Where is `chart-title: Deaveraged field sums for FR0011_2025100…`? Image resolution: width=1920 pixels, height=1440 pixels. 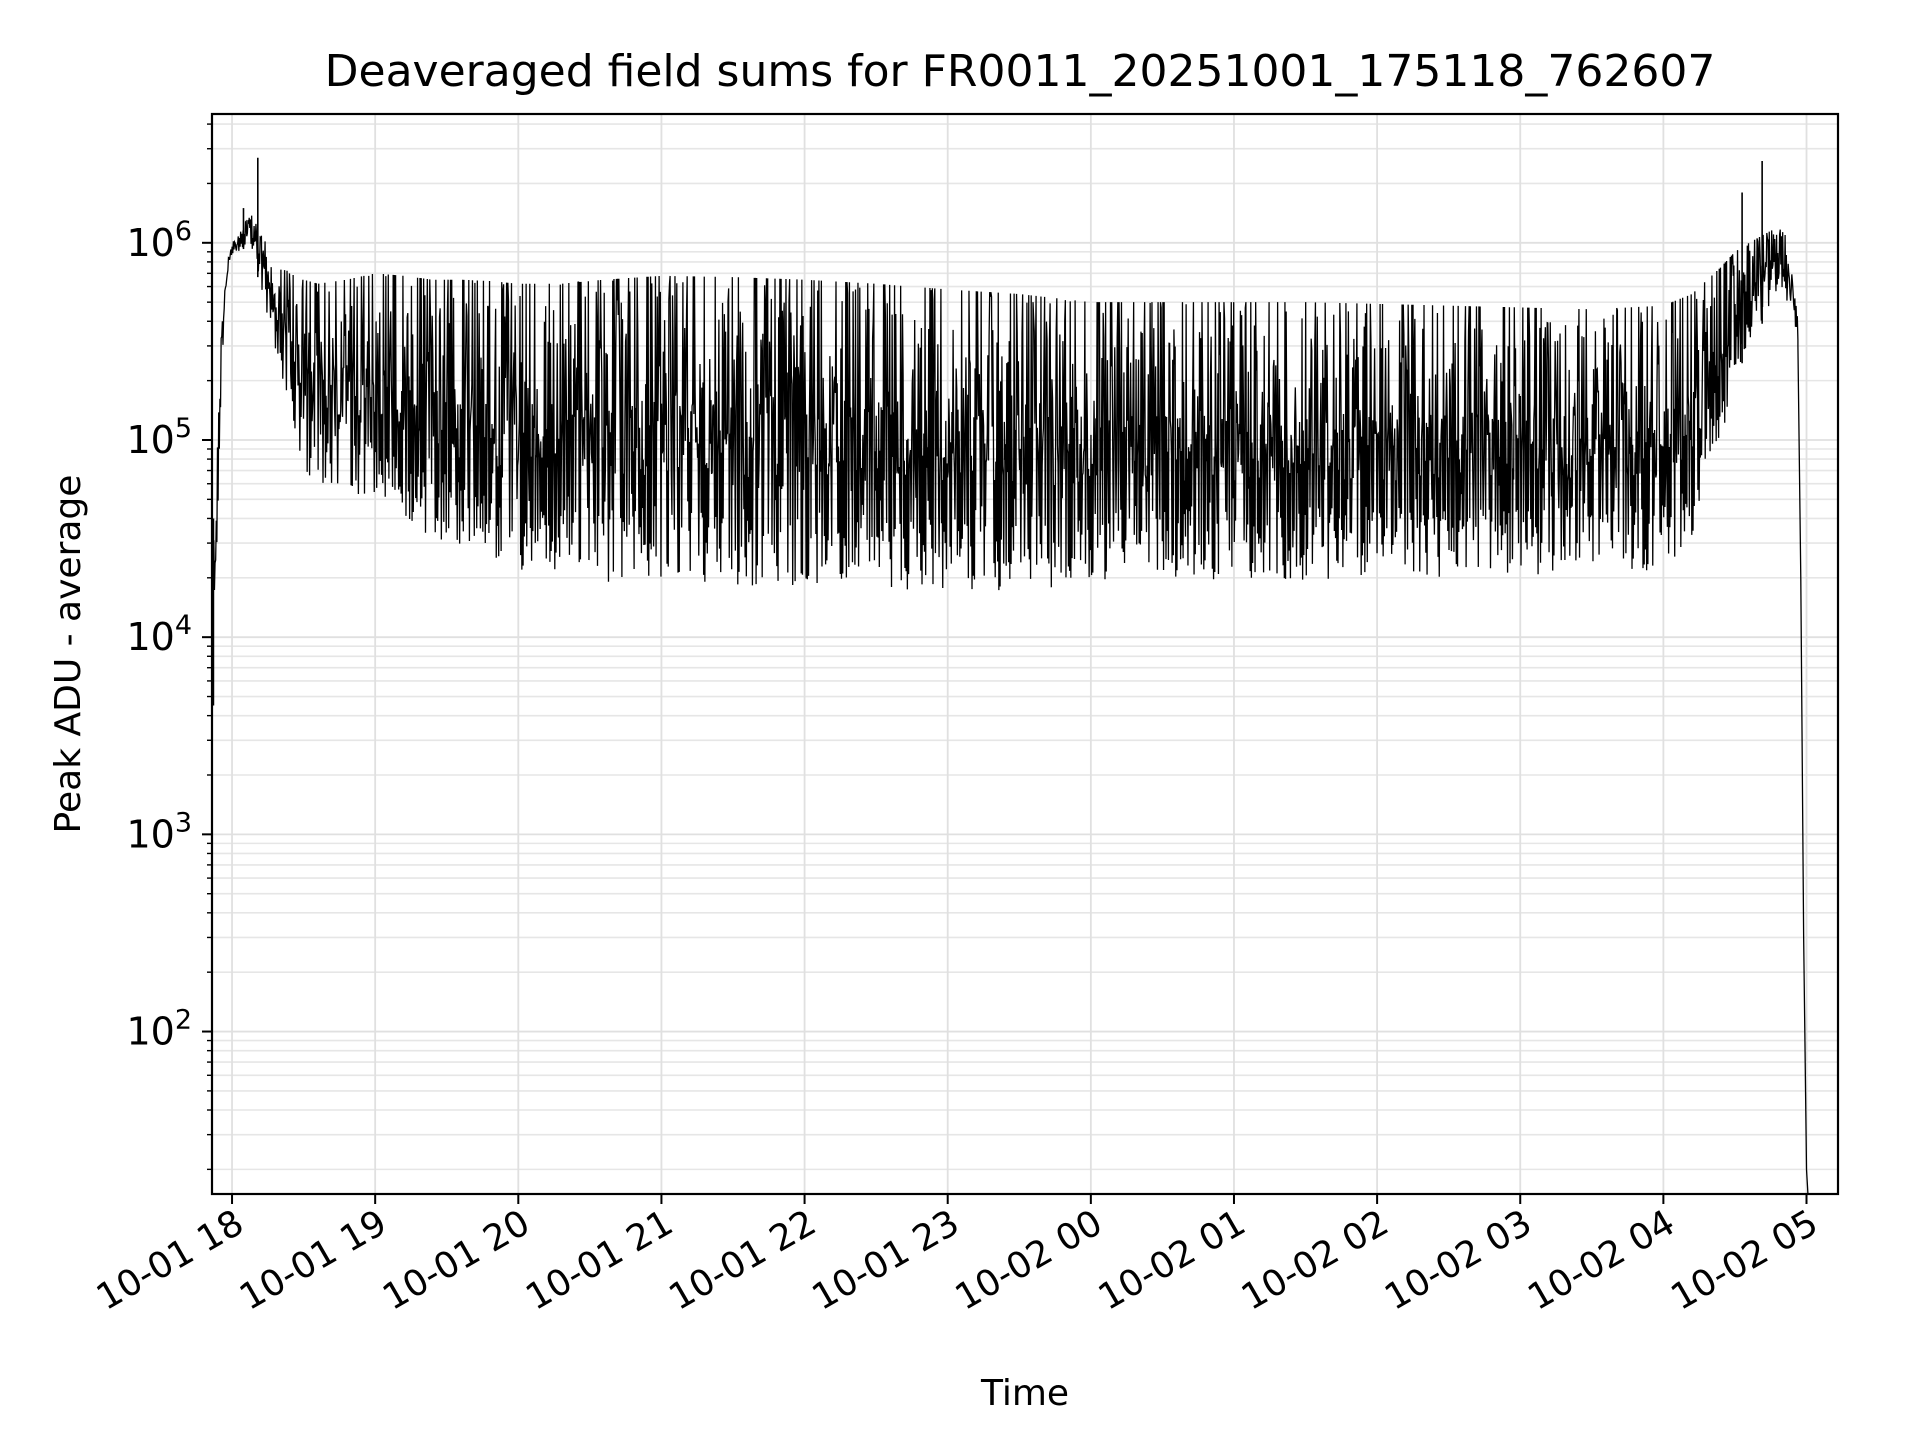
chart-title: Deaveraged field sums for FR0011_2025100… is located at coordinates (1020, 71).